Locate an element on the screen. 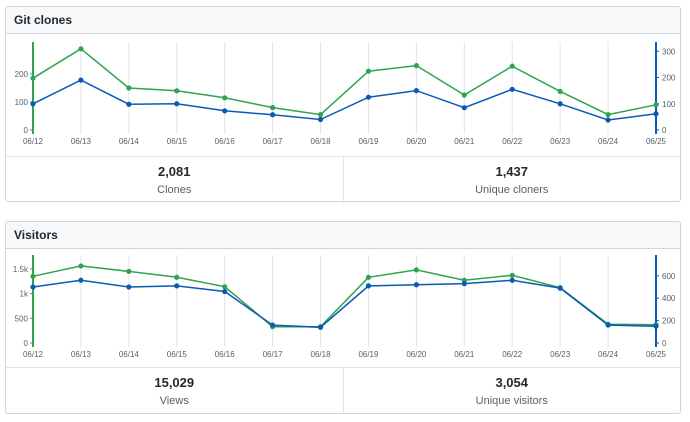 The width and height of the screenshot is (690, 422). clones-stat: 2,081 Clones is located at coordinates (174, 180).